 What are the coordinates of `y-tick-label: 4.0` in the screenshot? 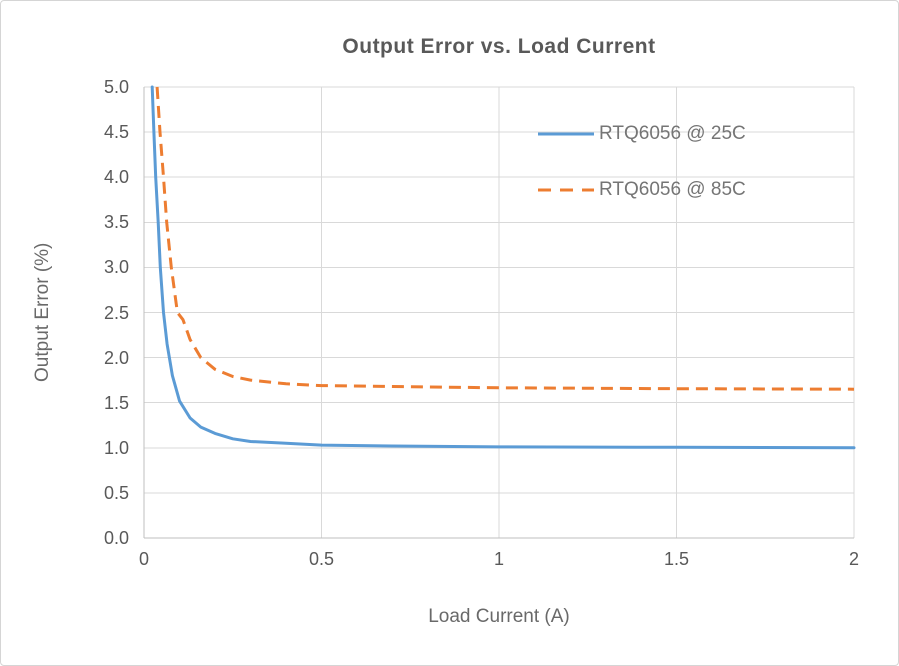 It's located at (116, 177).